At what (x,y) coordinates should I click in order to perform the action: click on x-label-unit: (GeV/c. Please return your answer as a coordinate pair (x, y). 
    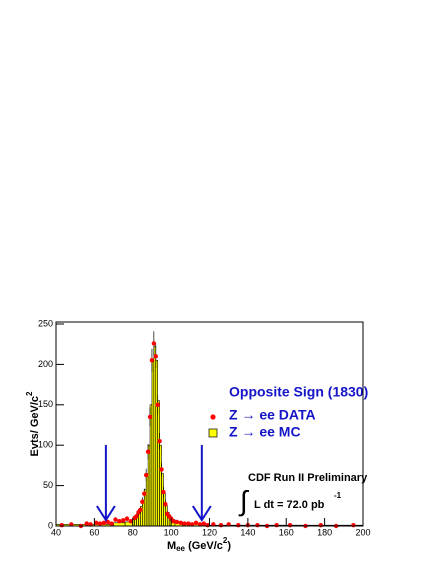
    Looking at the image, I should click on (204, 546).